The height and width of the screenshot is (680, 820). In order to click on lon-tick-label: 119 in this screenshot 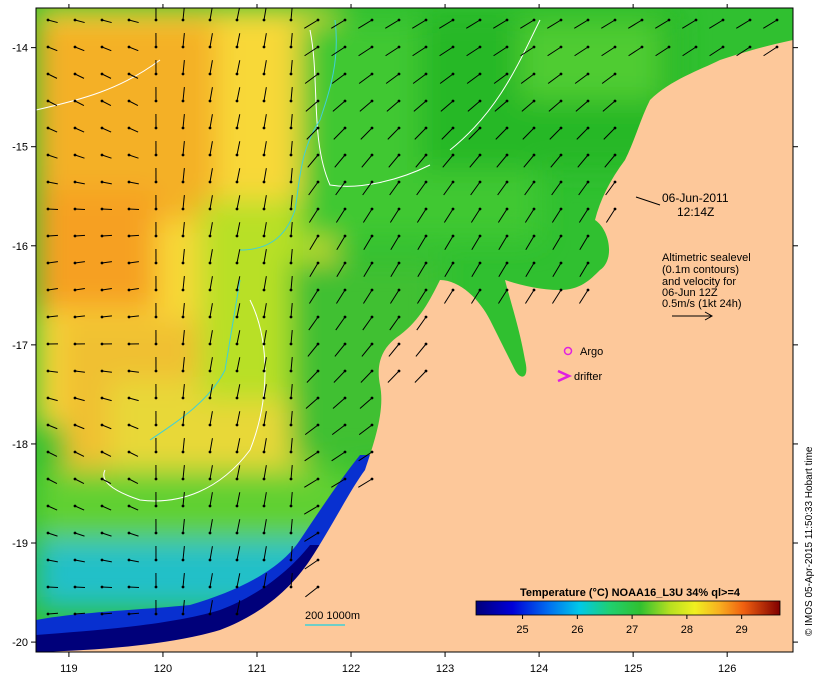, I will do `click(69, 669)`.